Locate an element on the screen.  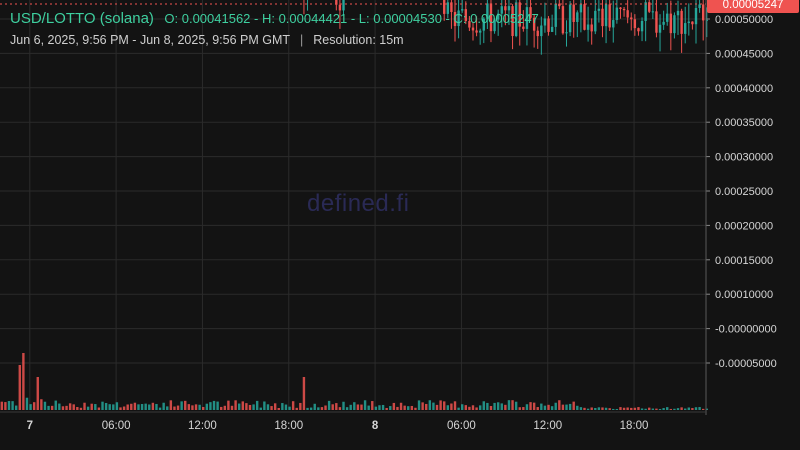
x-tick-label: 8 is located at coordinates (375, 426).